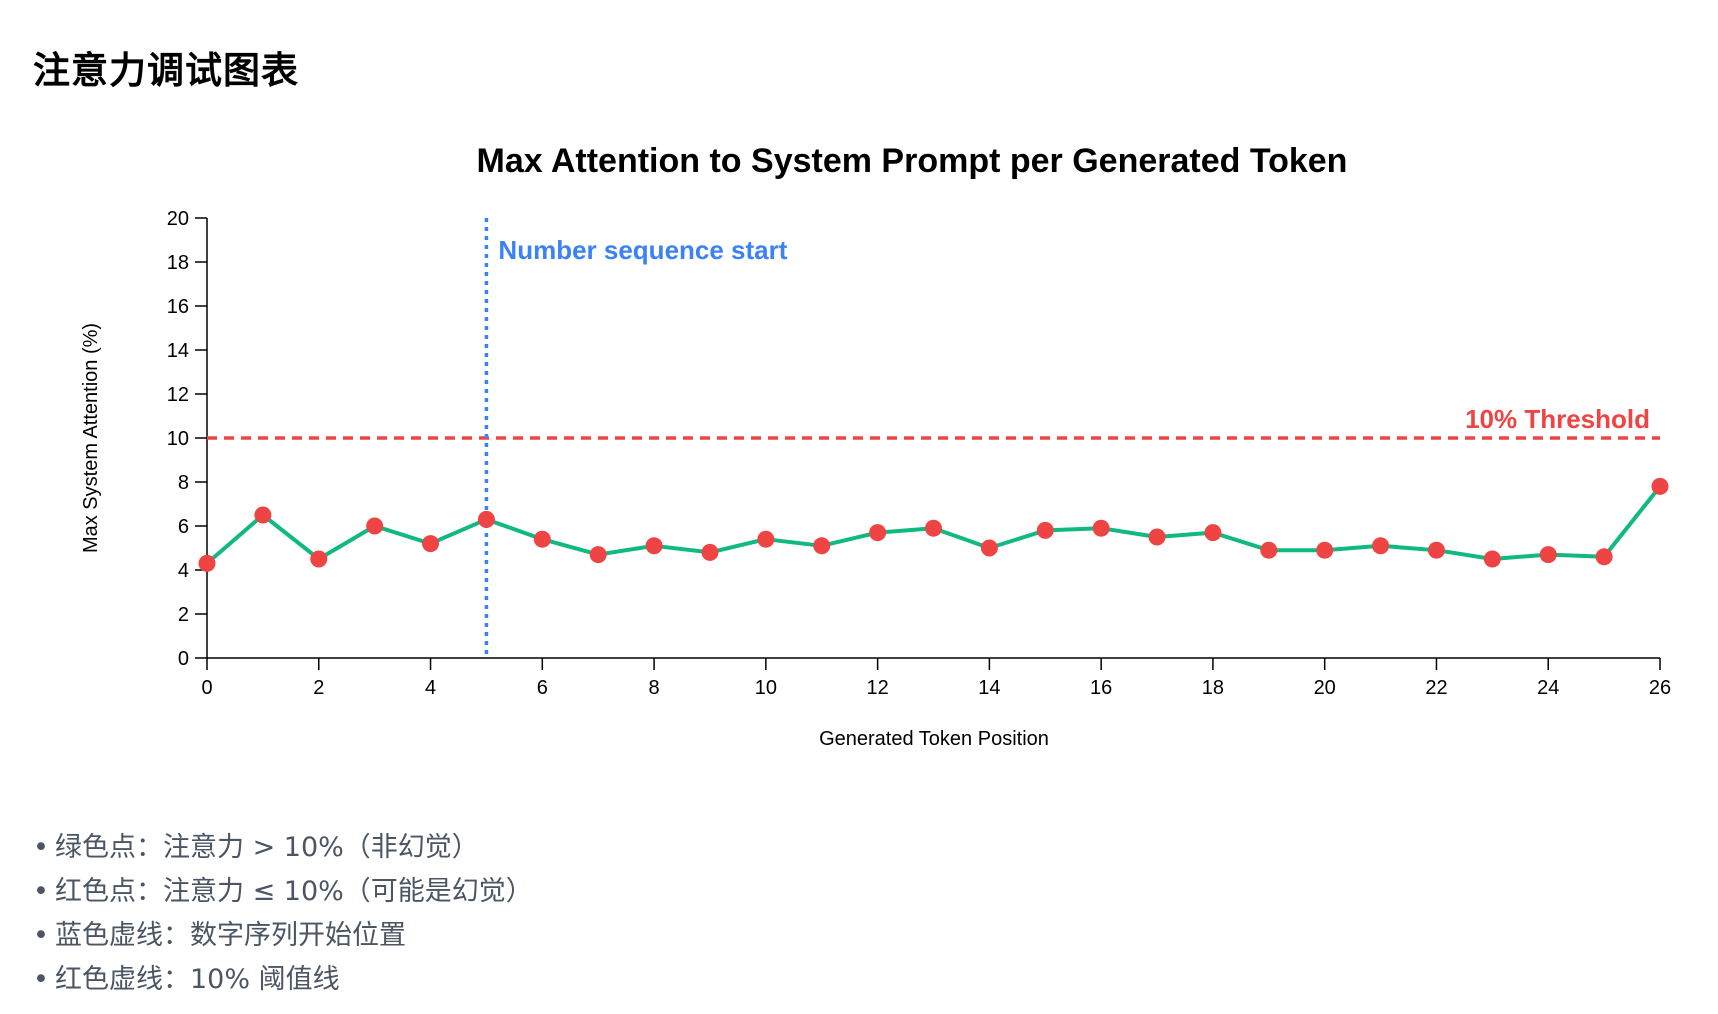 This screenshot has width=1718, height=1014. What do you see at coordinates (1548, 688) in the screenshot?
I see `x-tick-label: 24` at bounding box center [1548, 688].